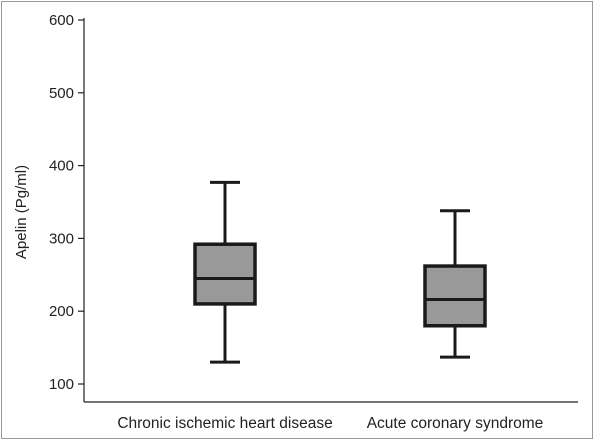 Image resolution: width=596 pixels, height=442 pixels. What do you see at coordinates (66, 202) in the screenshot?
I see `y-ticks: 100 200 300 400 500 600` at bounding box center [66, 202].